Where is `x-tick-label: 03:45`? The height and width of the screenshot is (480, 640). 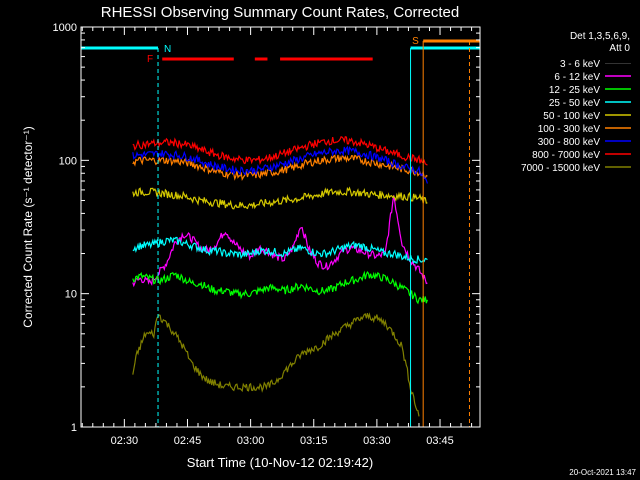 x-tick-label: 03:45 is located at coordinates (440, 441).